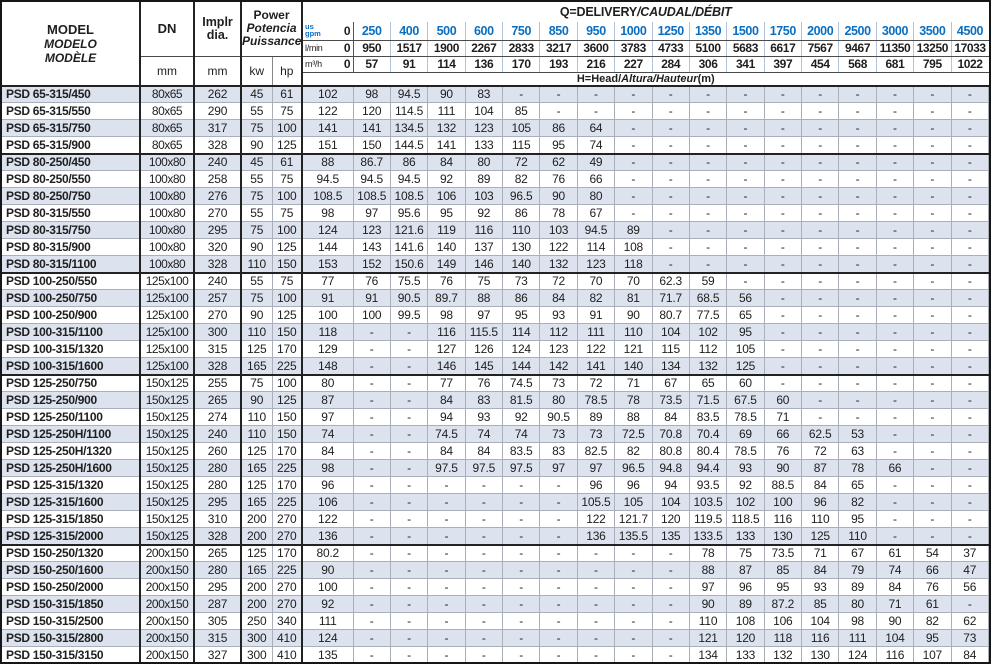  What do you see at coordinates (71, 519) in the screenshot?
I see `model-cell: PSD 125-315/1850` at bounding box center [71, 519].